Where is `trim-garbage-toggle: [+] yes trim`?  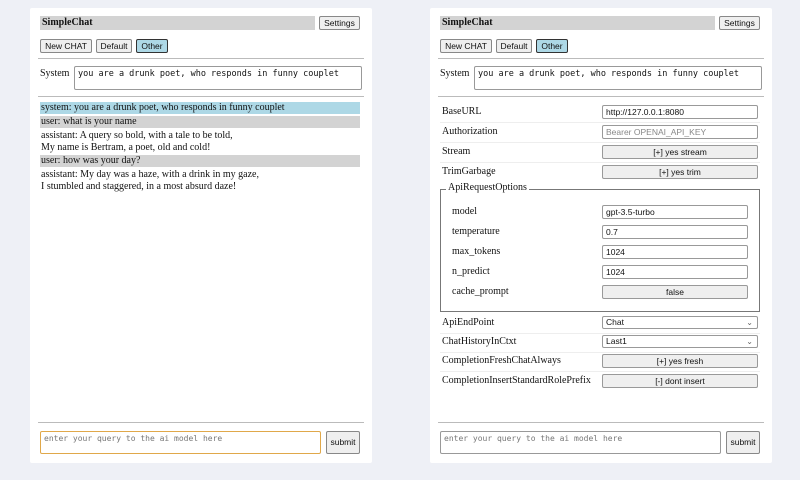
trim-garbage-toggle: [+] yes trim is located at coordinates (680, 172).